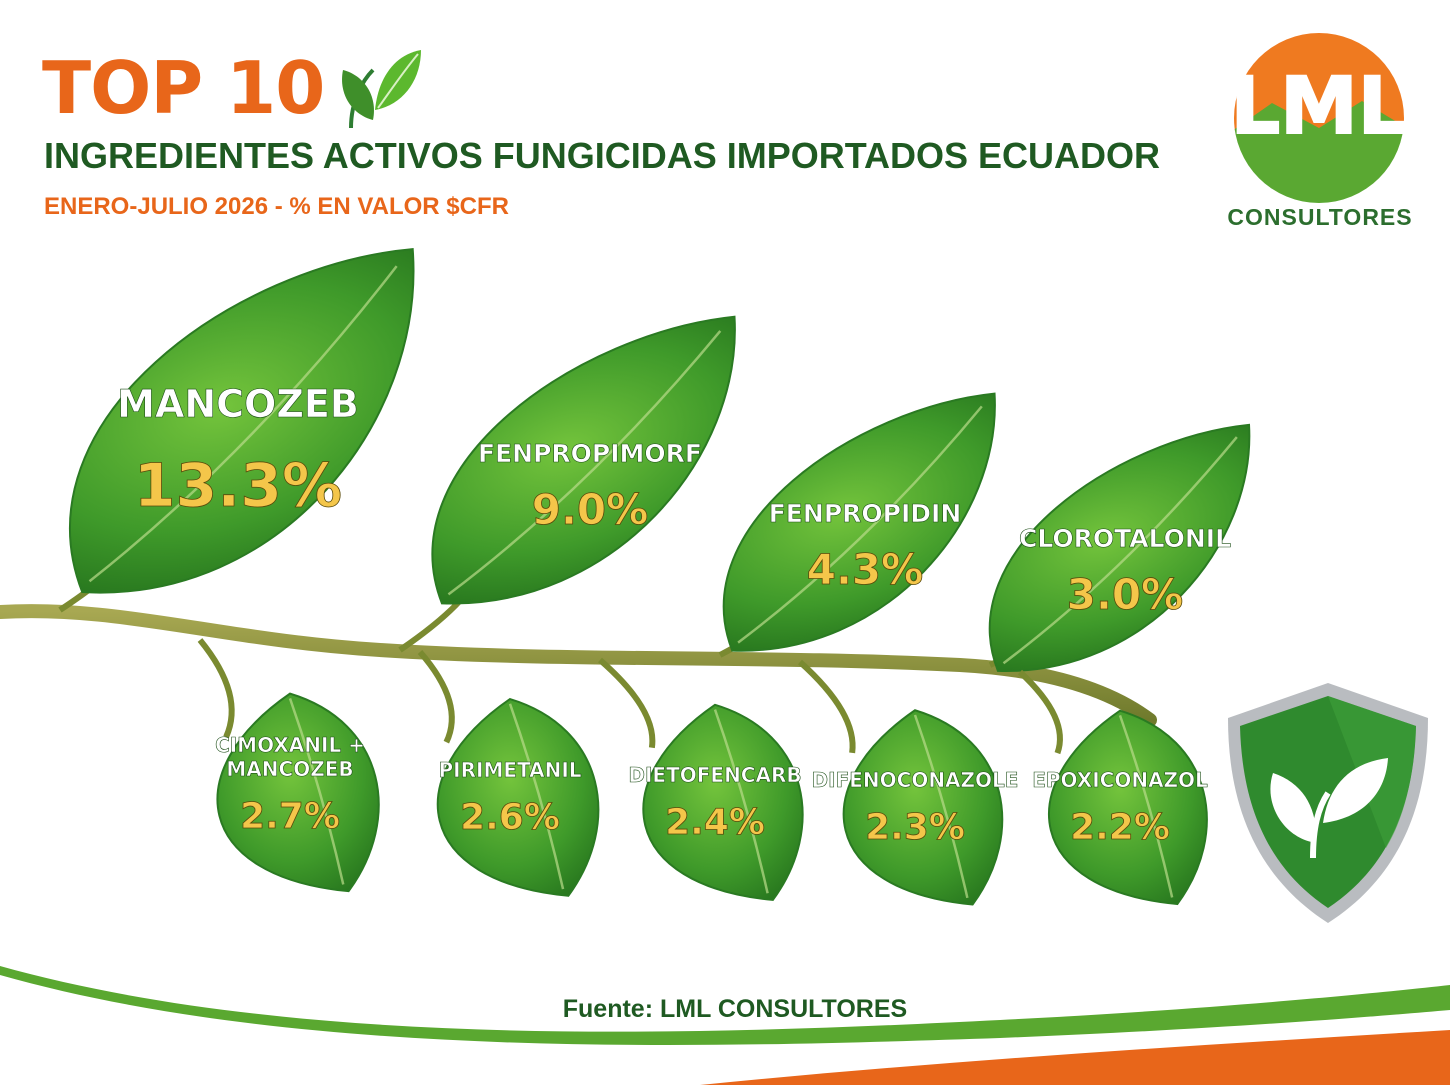  What do you see at coordinates (715, 822) in the screenshot?
I see `value-label: 2.4%` at bounding box center [715, 822].